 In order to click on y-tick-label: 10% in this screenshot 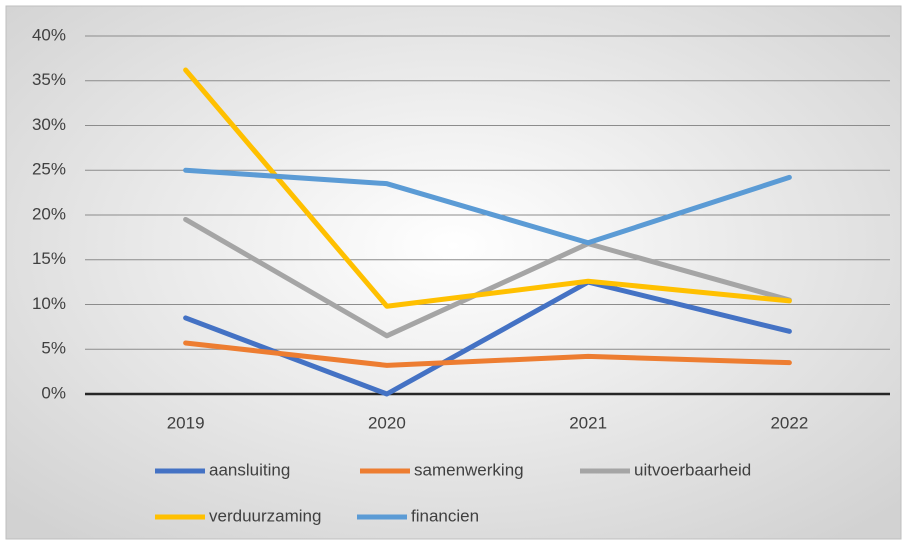, I will do `click(49, 303)`.